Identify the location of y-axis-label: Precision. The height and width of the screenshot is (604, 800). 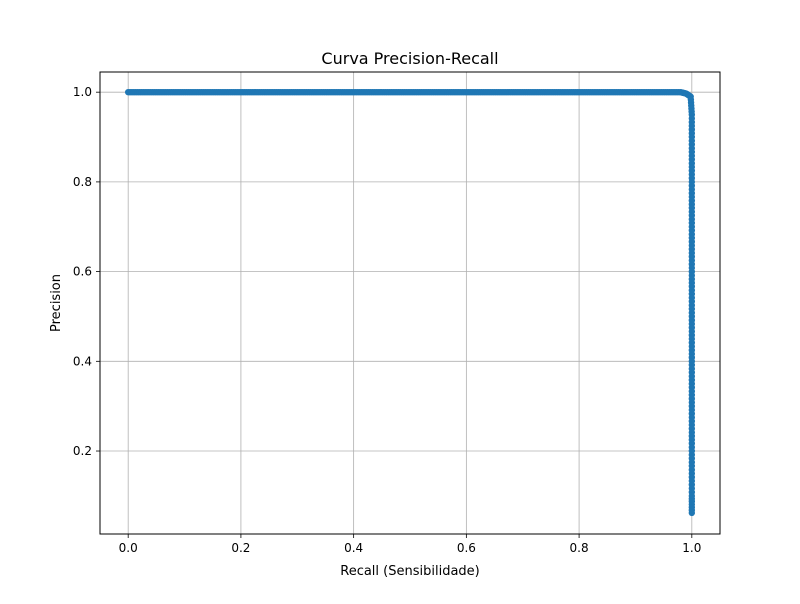
(56, 303).